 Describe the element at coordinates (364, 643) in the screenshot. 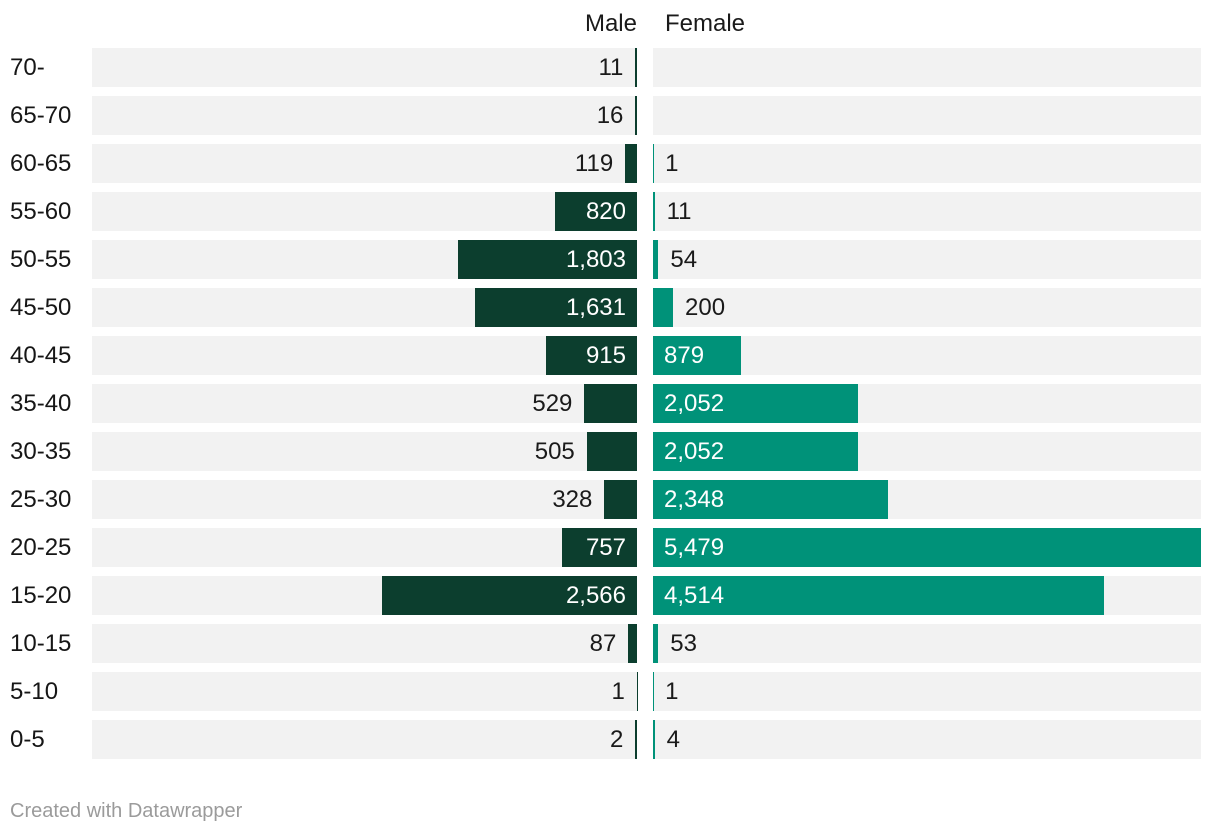

I see `male-bar-track: 87` at that location.